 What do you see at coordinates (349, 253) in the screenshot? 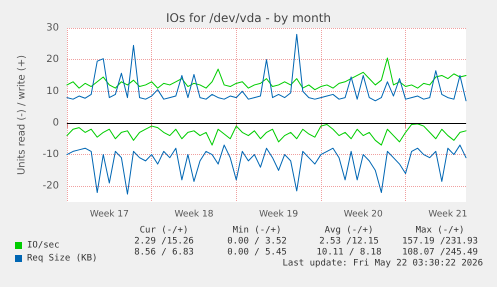
I see `text: 10.11 / 8.18` at bounding box center [349, 253].